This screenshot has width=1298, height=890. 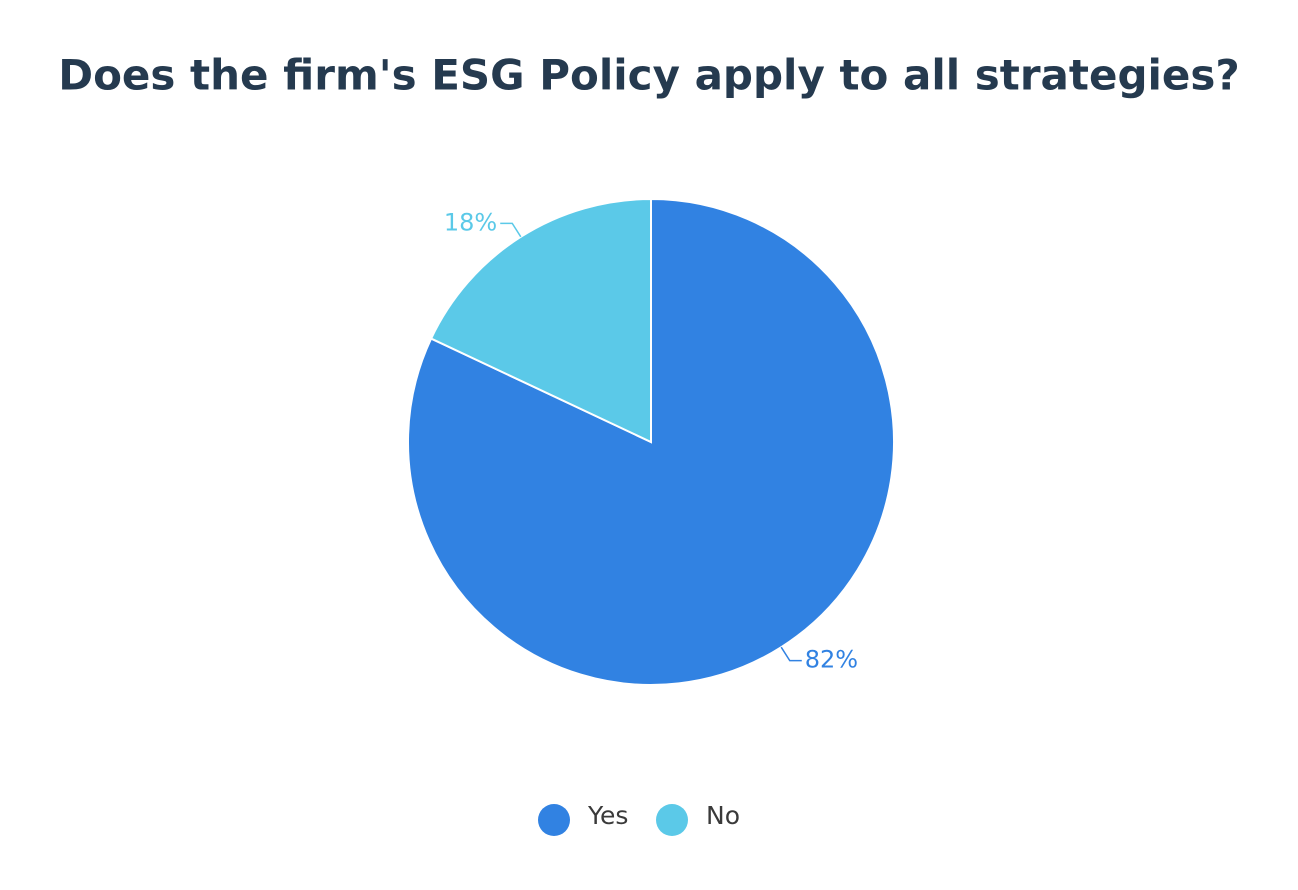 I want to click on data-label: 82%, so click(x=831, y=660).